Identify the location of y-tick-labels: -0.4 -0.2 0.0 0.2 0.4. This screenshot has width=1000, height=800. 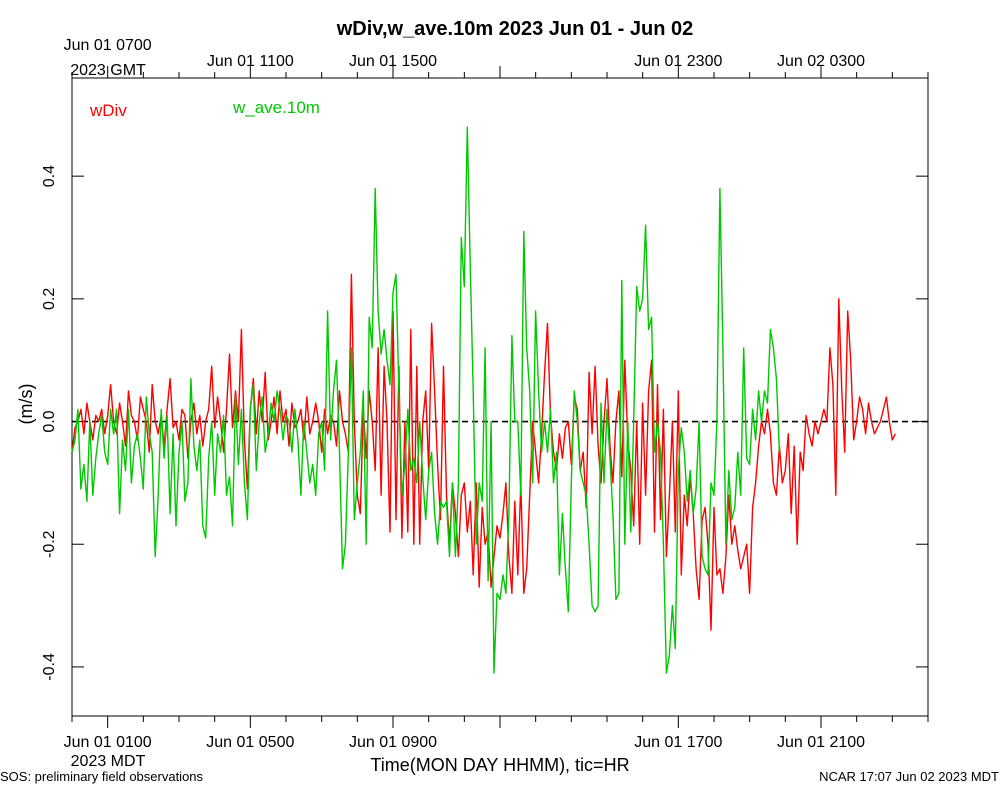
(49, 423).